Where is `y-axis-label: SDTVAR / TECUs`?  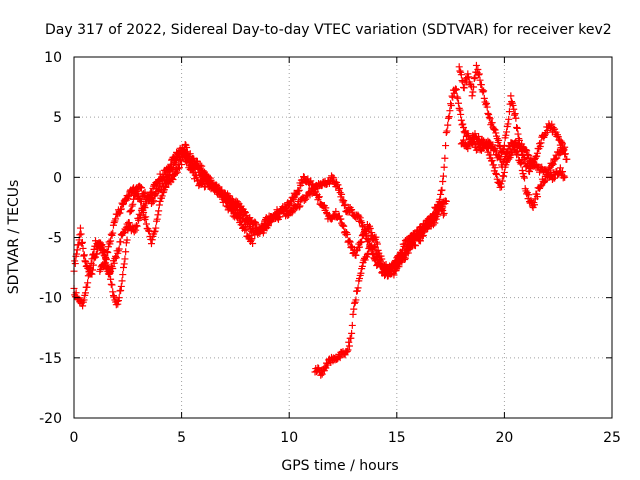 y-axis-label: SDTVAR / TECUs is located at coordinates (14, 237).